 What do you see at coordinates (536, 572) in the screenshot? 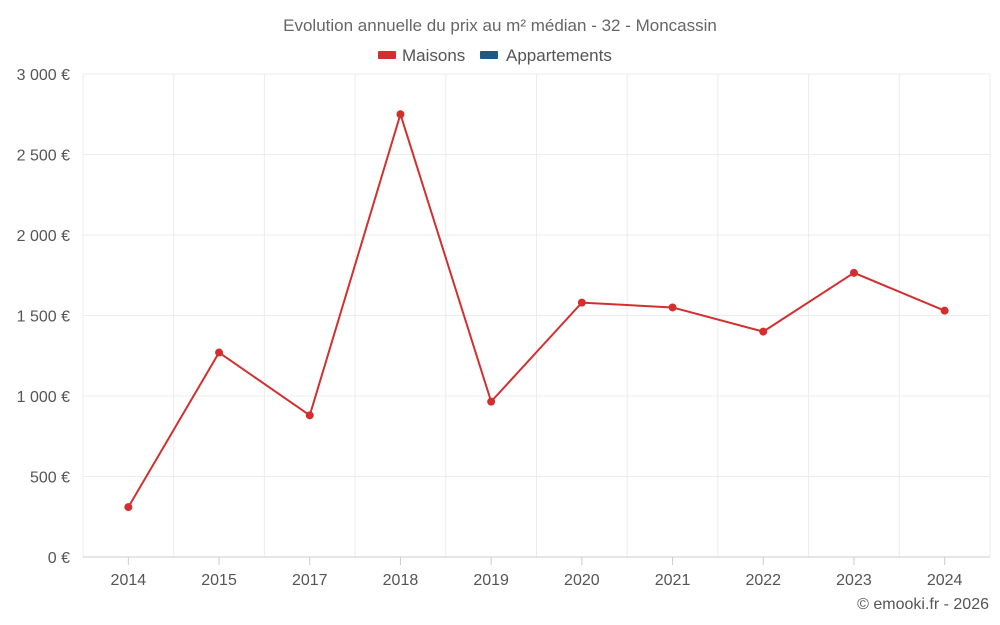
I see `x-axis: 2014 2015 2017 2018 2019 2020 2021 2022 2023 2024` at bounding box center [536, 572].